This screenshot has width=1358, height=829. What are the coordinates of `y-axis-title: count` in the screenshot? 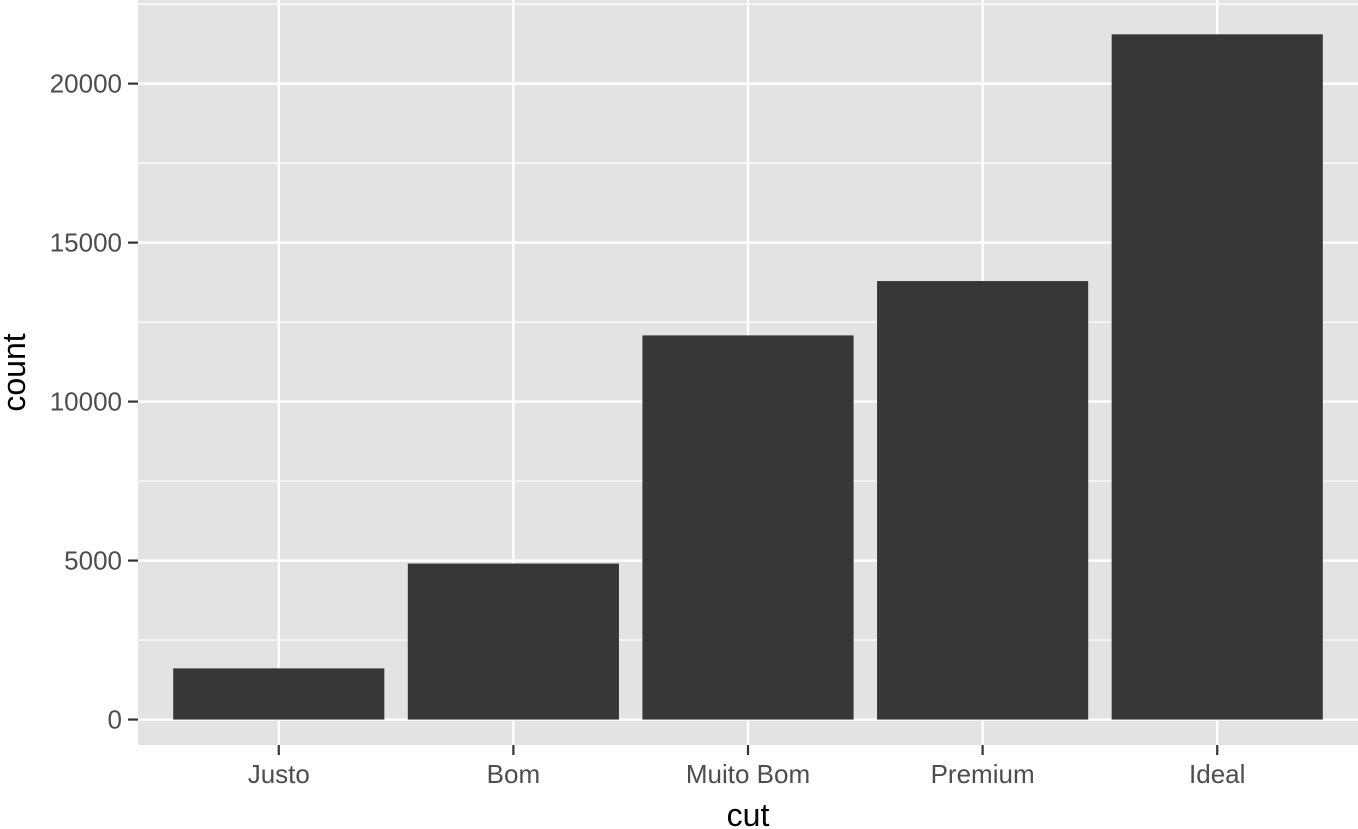 It's located at (16, 372).